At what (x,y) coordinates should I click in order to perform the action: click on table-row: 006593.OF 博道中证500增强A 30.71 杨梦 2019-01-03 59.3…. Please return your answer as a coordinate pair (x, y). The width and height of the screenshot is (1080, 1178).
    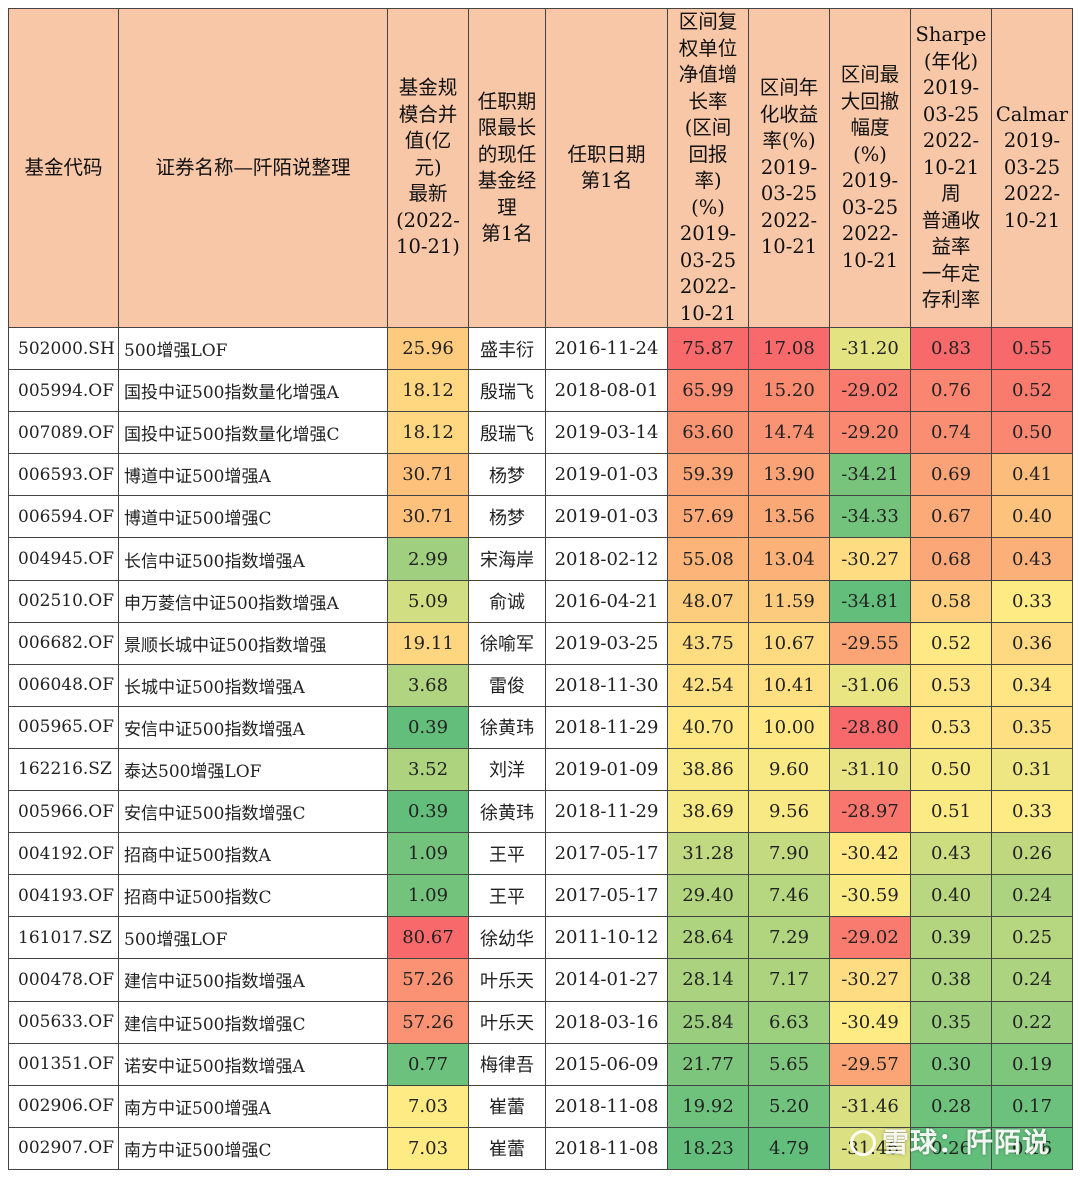
    Looking at the image, I should click on (540, 475).